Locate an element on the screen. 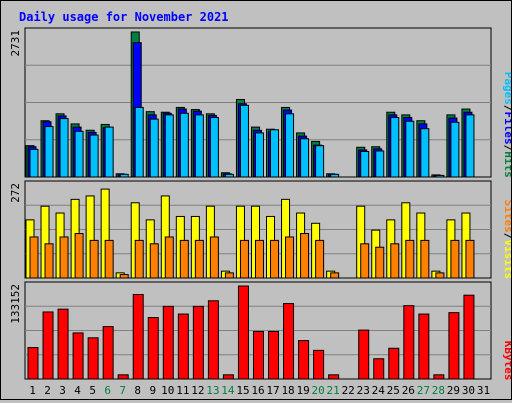 The image size is (512, 403). x-tick-label: 18 is located at coordinates (287, 390).